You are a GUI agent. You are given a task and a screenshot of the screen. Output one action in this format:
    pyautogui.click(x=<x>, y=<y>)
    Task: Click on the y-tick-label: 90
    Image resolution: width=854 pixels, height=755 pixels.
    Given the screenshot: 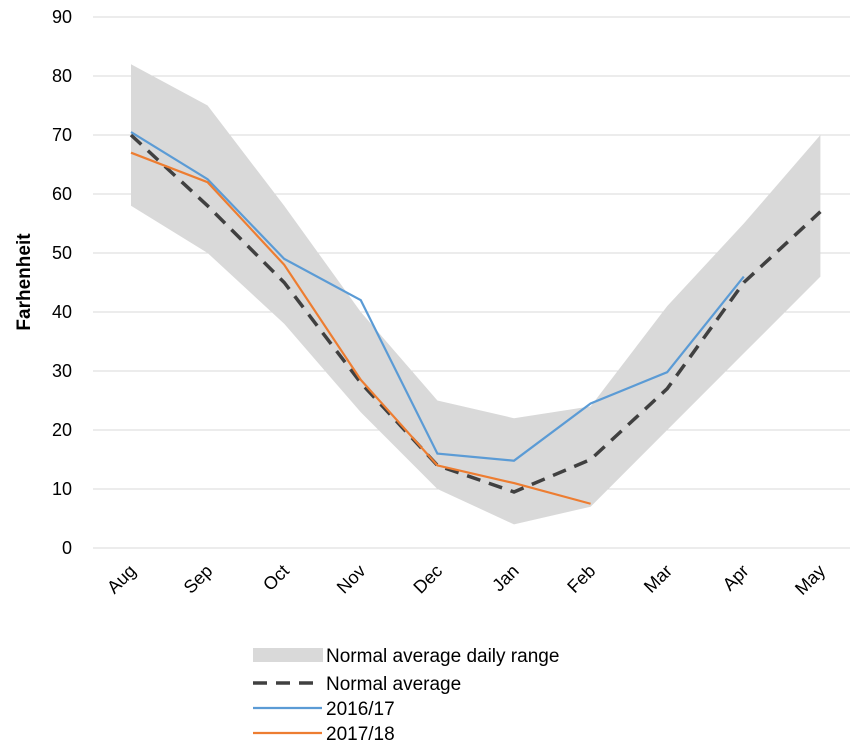 What is the action you would take?
    pyautogui.click(x=62, y=17)
    